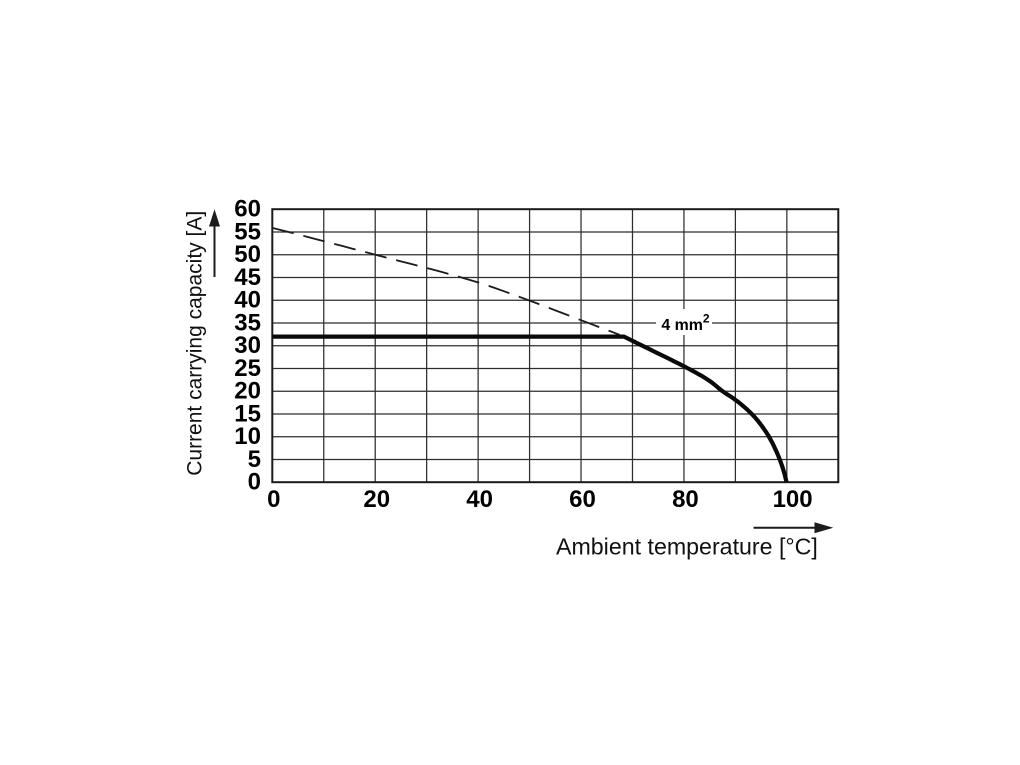 This screenshot has height=765, width=1020. I want to click on svg-text: 15, so click(247, 413).